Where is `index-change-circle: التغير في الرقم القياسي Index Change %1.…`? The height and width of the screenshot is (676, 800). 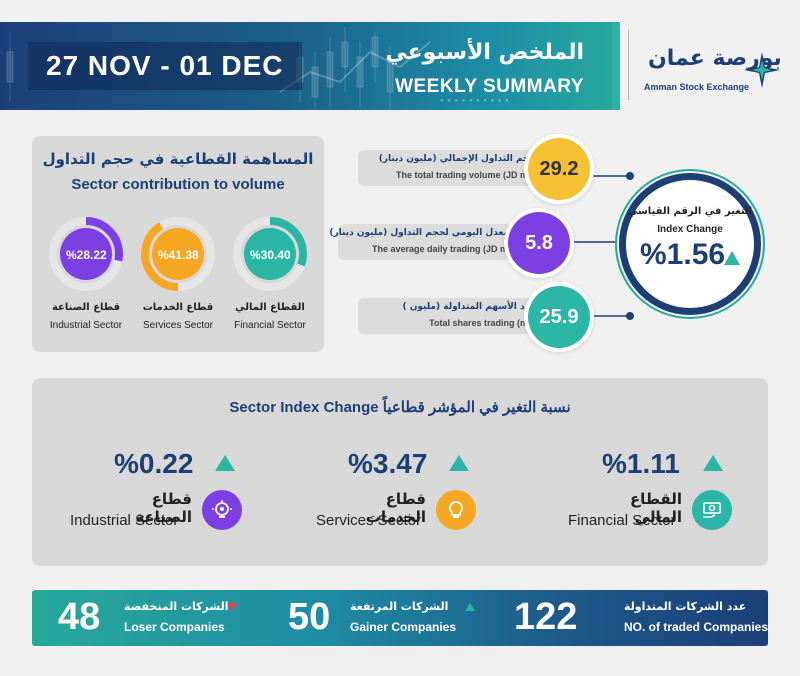
index-change-circle: التغير في الرقم القياسي Index Change %1.… is located at coordinates (690, 244).